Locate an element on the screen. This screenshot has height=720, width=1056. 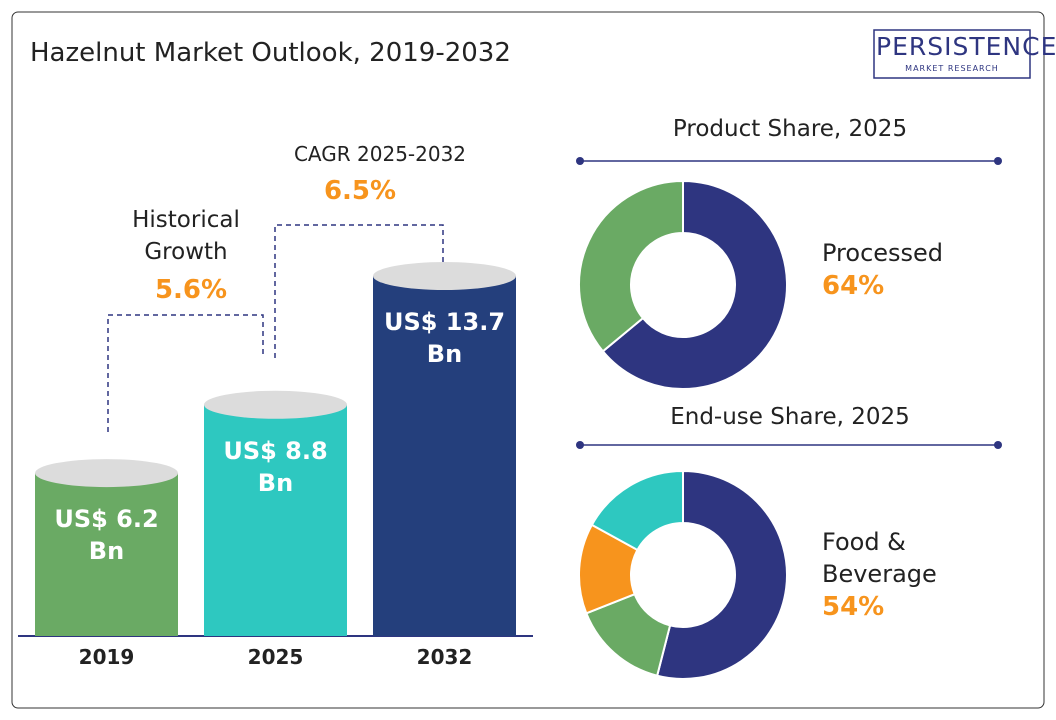
logo-box is located at coordinates (952, 54).